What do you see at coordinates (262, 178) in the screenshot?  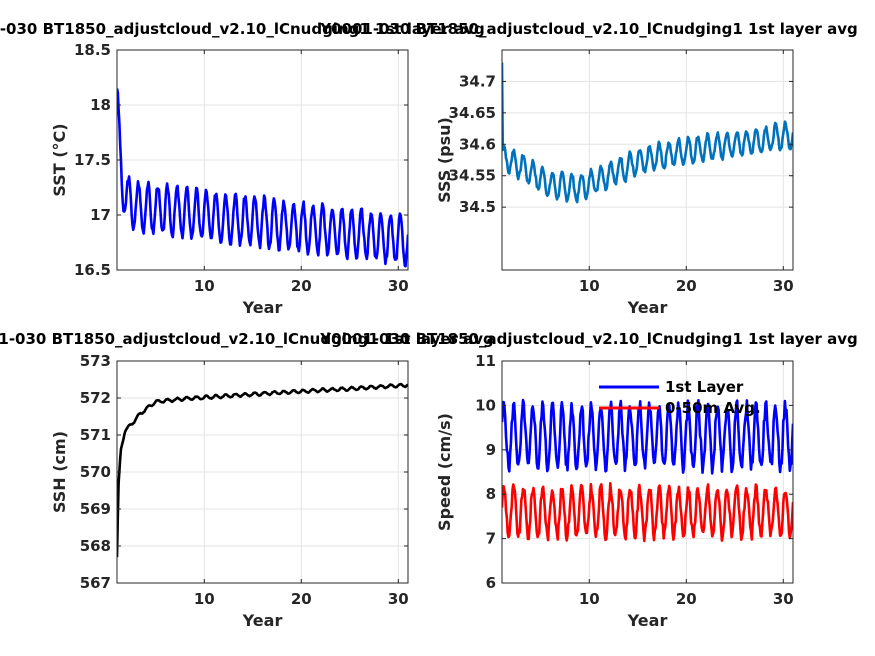 I see `series-line-sst` at bounding box center [262, 178].